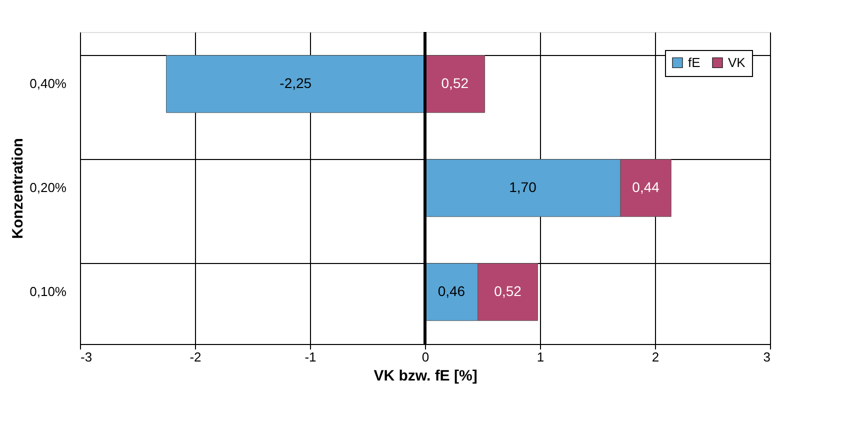 Image resolution: width=845 pixels, height=436 pixels. Describe the element at coordinates (426, 376) in the screenshot. I see `x-axis-title: VK bzw. fE [%]` at that location.